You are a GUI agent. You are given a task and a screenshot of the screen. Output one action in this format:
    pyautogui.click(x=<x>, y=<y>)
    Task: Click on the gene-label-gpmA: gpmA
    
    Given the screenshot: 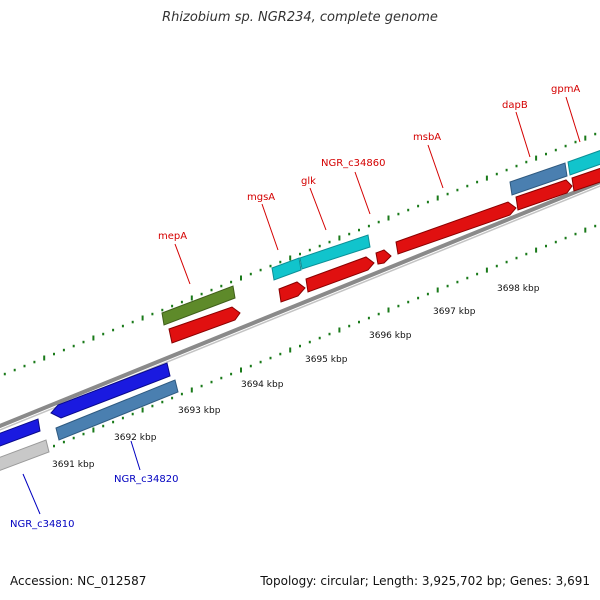 What is the action you would take?
    pyautogui.click(x=565, y=89)
    